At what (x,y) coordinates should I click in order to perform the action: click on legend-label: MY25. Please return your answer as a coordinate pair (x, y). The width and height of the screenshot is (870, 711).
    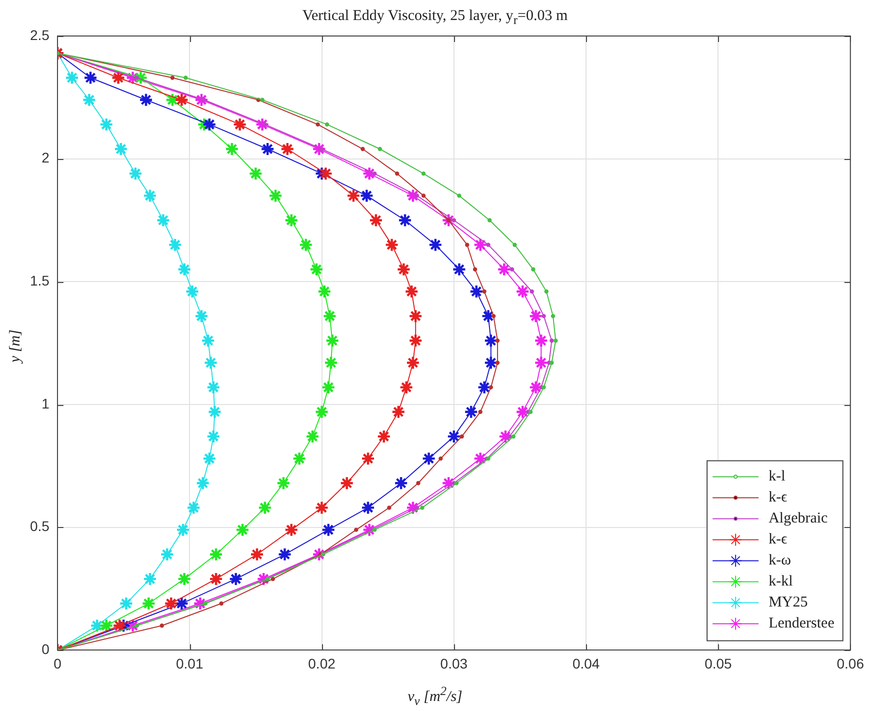
    Looking at the image, I should click on (788, 602).